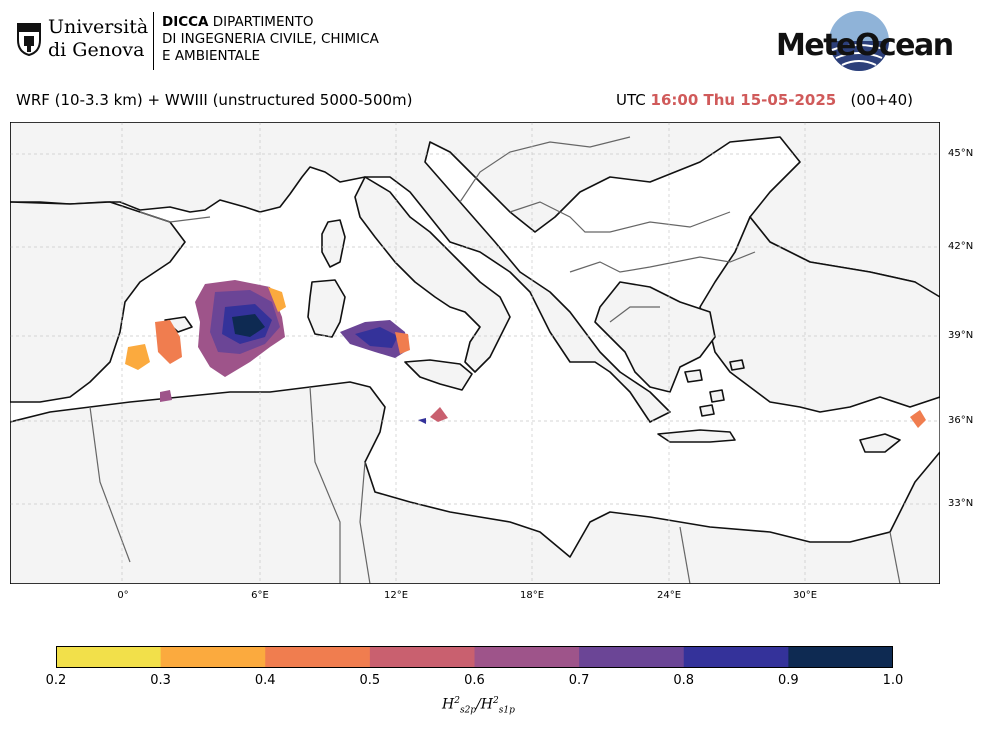 This screenshot has height=732, width=985. I want to click on patch-algerian-coast, so click(137, 357).